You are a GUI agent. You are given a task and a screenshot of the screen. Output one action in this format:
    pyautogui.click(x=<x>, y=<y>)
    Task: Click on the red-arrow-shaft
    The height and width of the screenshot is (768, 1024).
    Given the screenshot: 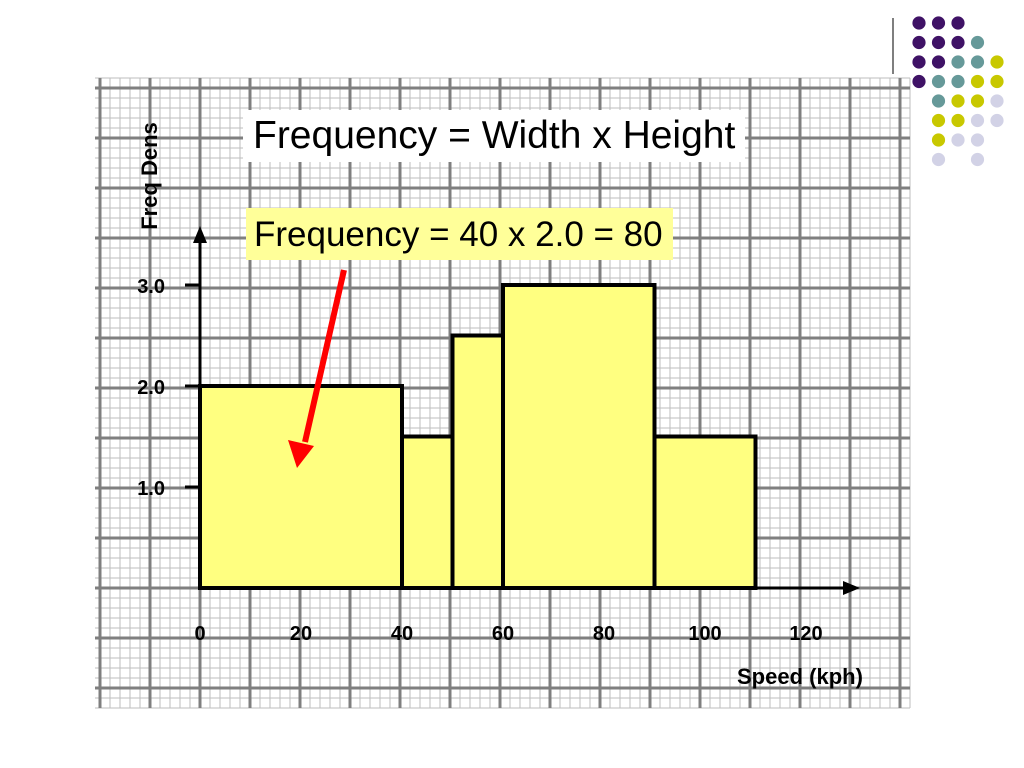 What is the action you would take?
    pyautogui.click(x=324, y=356)
    